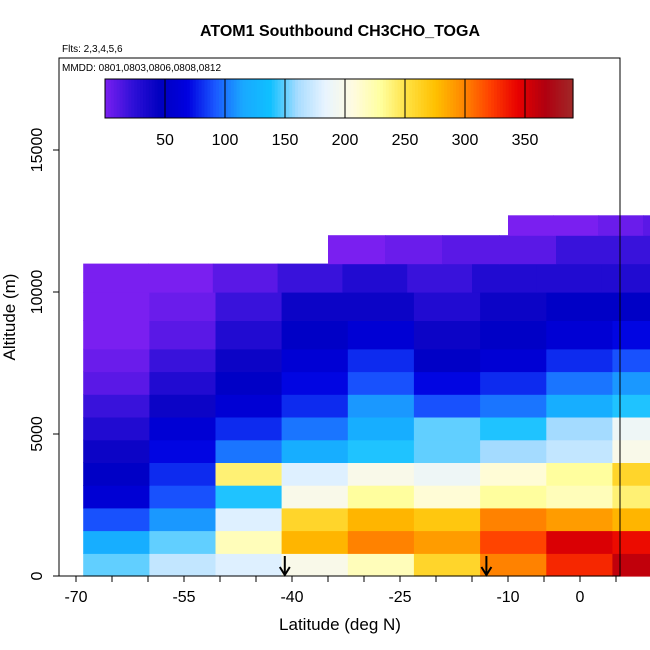 Image resolution: width=650 pixels, height=650 pixels. Describe the element at coordinates (285, 140) in the screenshot. I see `colorbar-tick-label: 150` at that location.